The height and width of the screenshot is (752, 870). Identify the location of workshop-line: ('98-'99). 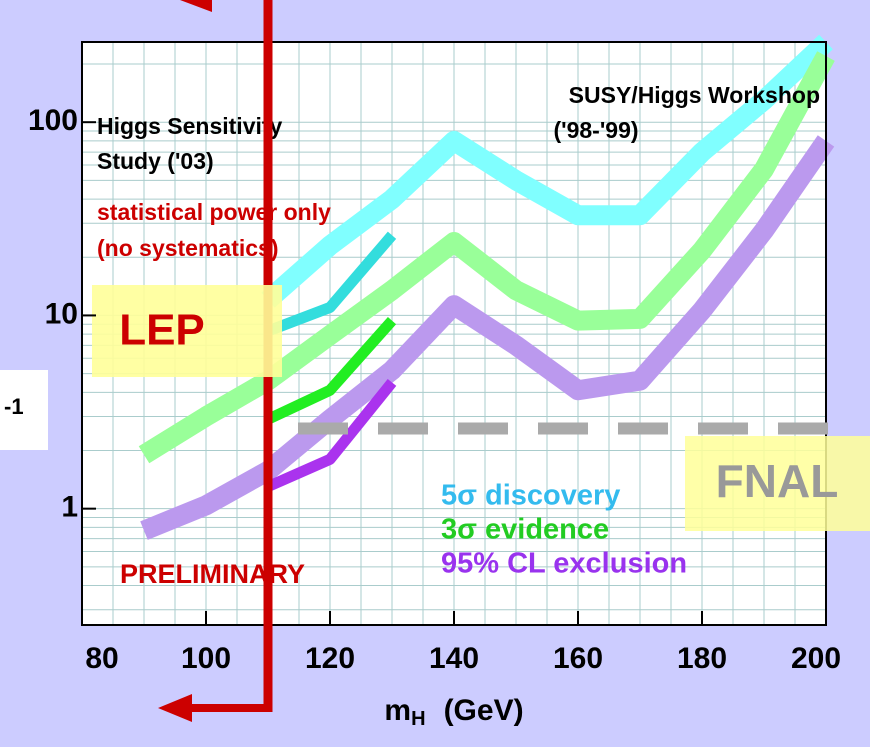
(595, 130).